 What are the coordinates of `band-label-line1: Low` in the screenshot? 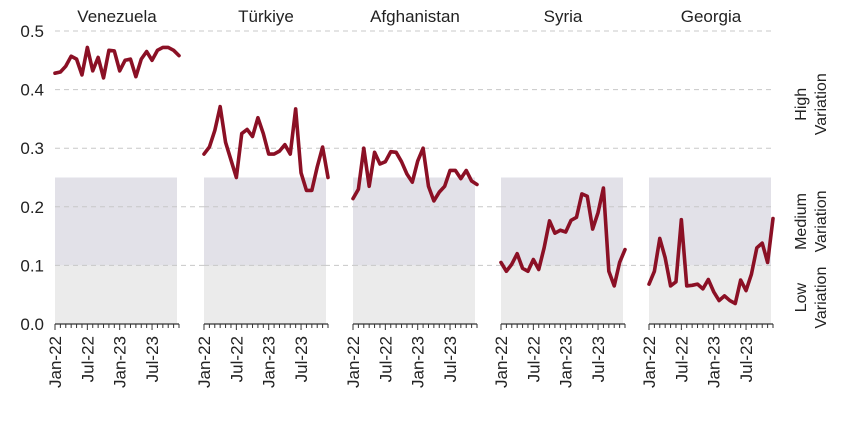 It's located at (801, 298).